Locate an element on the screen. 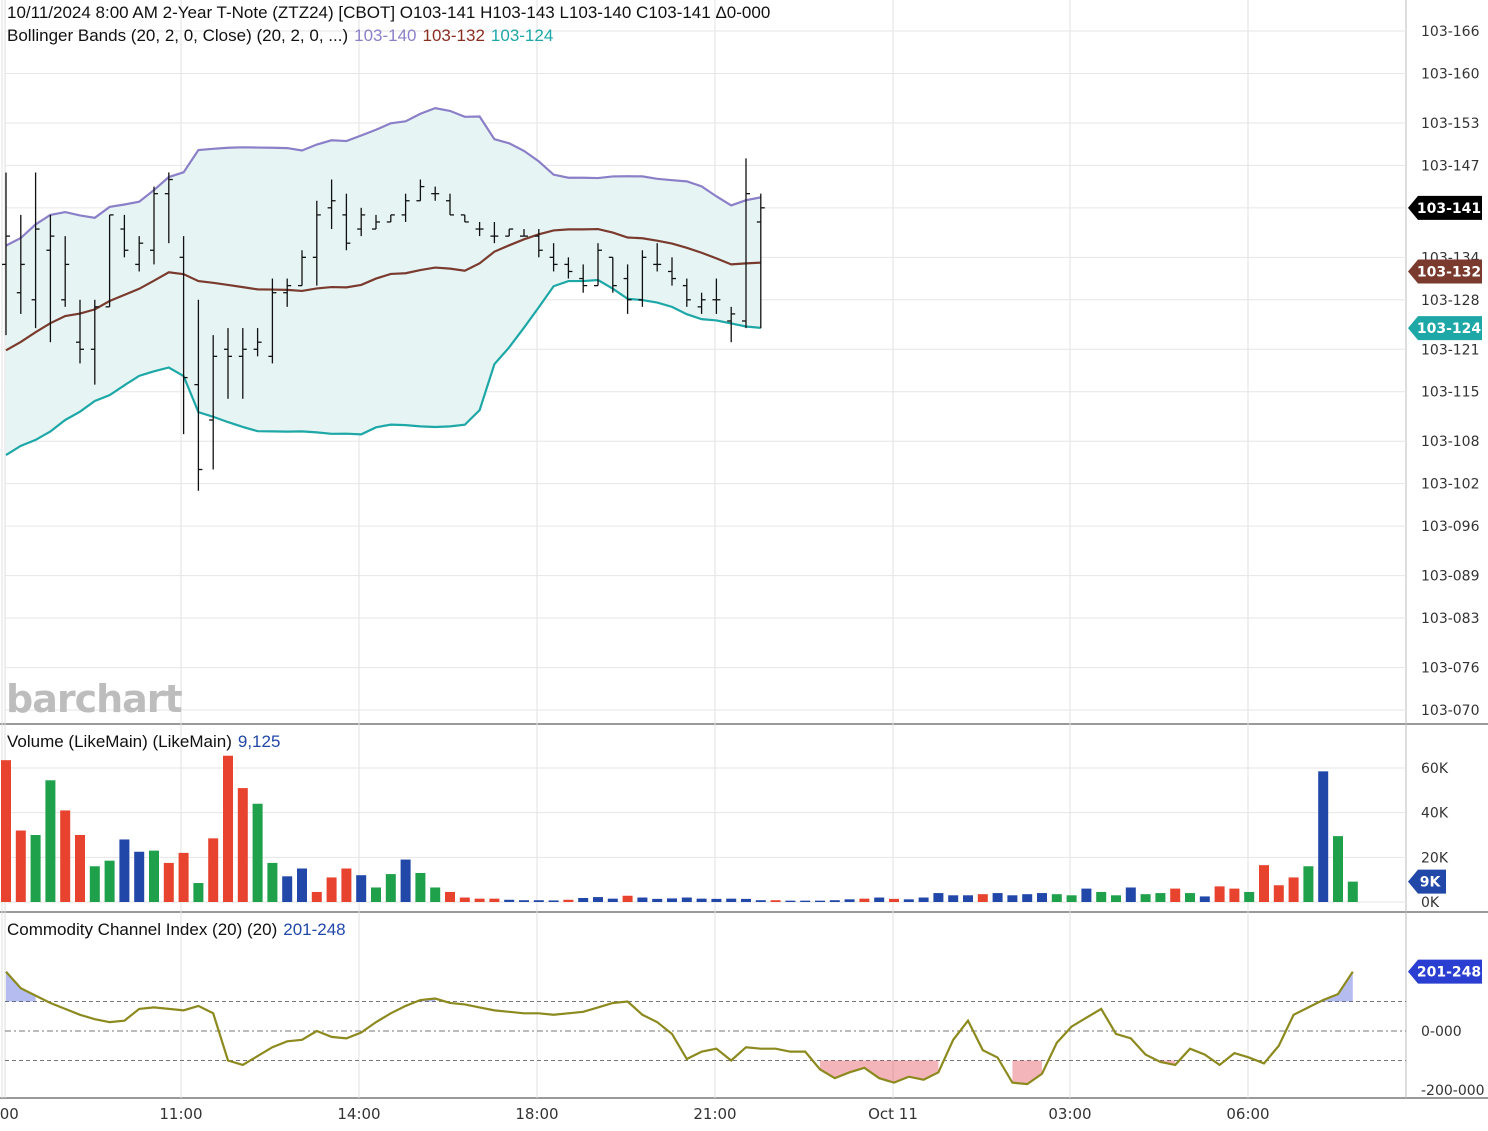 This screenshot has width=1488, height=1131. price-y-tick-label: 103-083 is located at coordinates (1450, 619).